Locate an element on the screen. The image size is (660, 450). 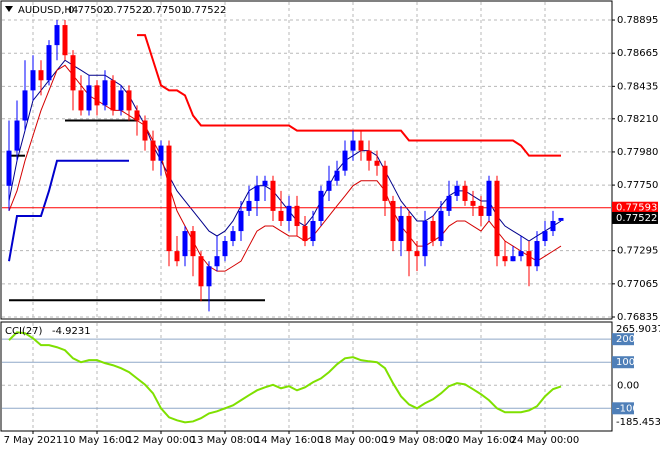
y-tick-label: 0.77295 is located at coordinates (637, 251).